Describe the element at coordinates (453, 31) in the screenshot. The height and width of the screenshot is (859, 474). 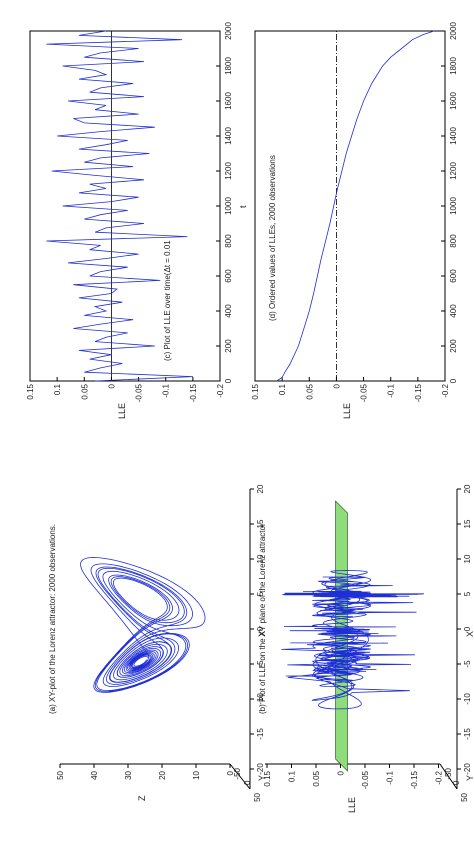
I see `x-tick-label: 2000` at that location.